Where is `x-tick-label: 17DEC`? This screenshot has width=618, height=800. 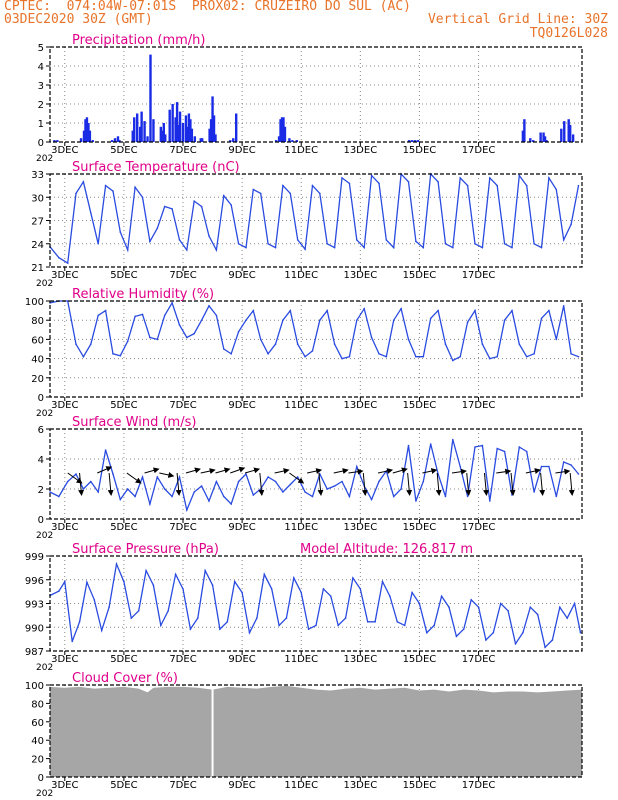
x-tick-label: 17DEC is located at coordinates (479, 659).